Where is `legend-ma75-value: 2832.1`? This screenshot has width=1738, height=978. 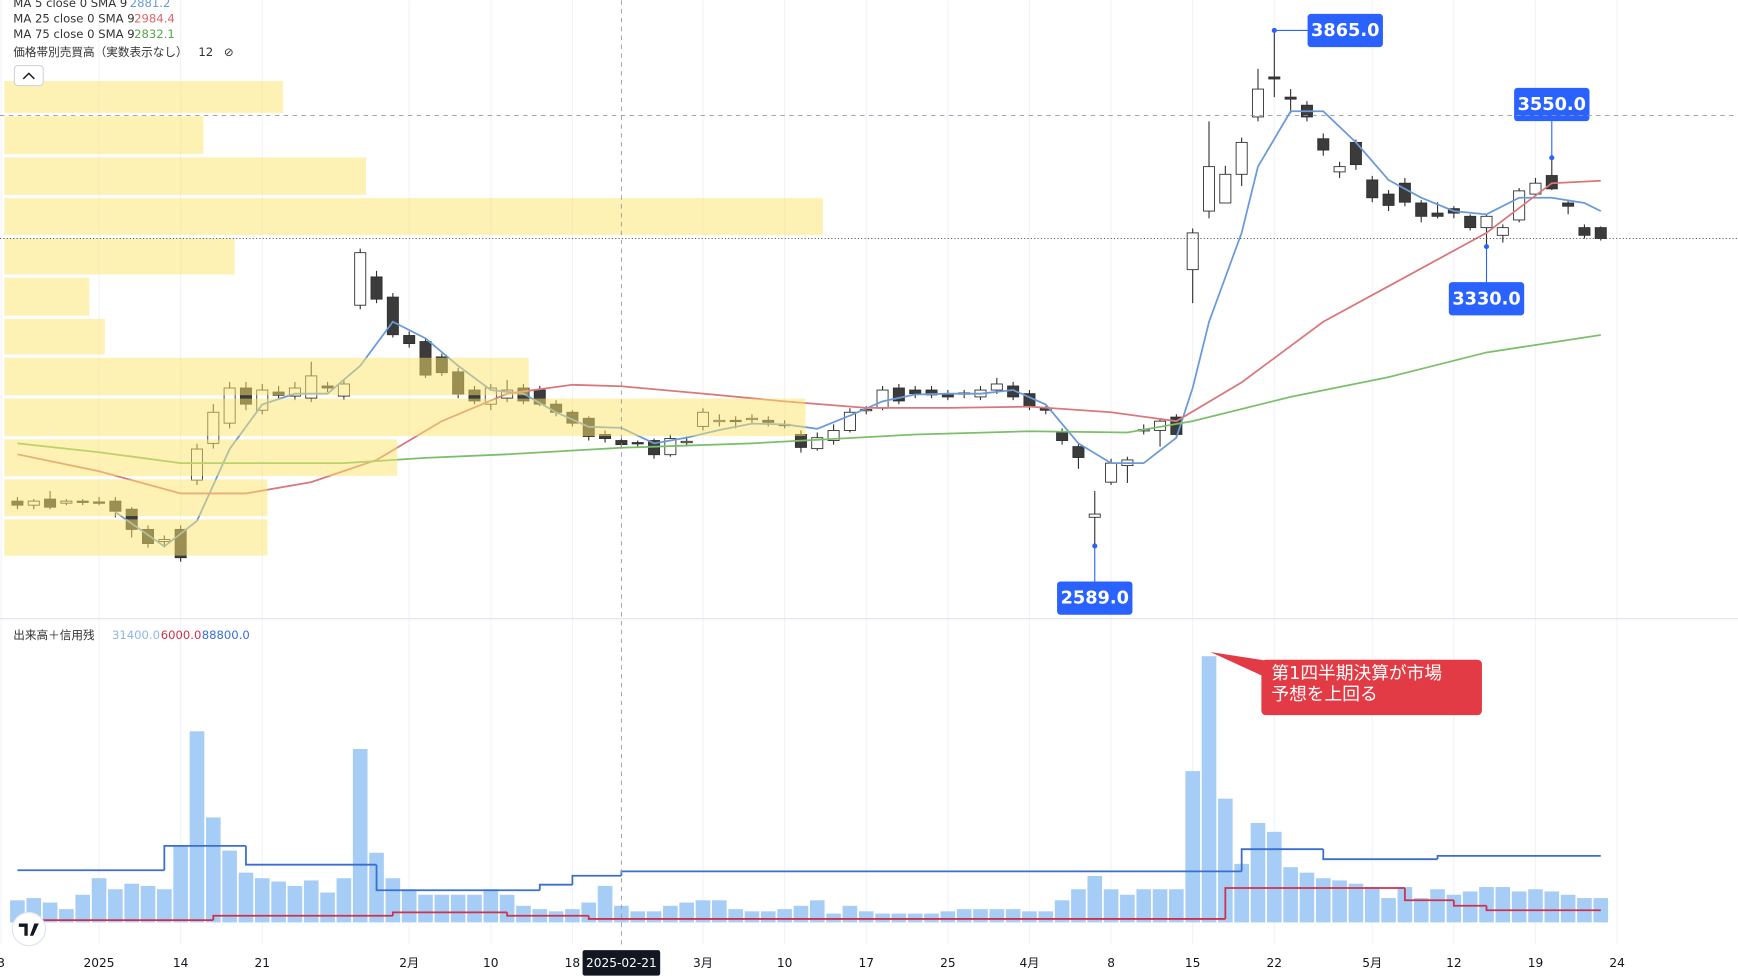
legend-ma75-value: 2832.1 is located at coordinates (154, 34).